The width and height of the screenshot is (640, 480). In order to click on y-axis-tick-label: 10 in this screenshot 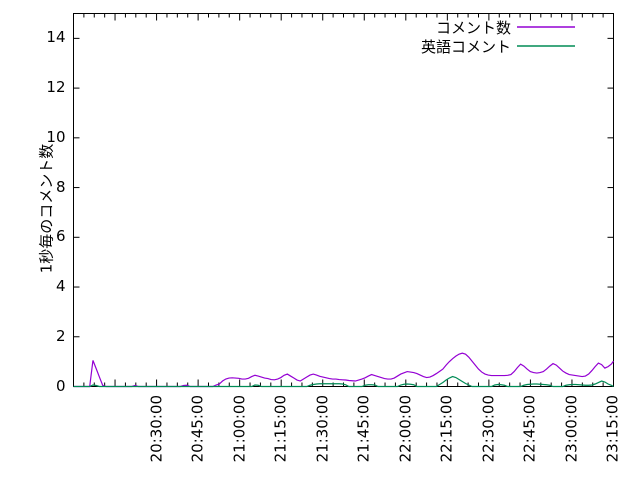, I will do `click(56, 136)`.